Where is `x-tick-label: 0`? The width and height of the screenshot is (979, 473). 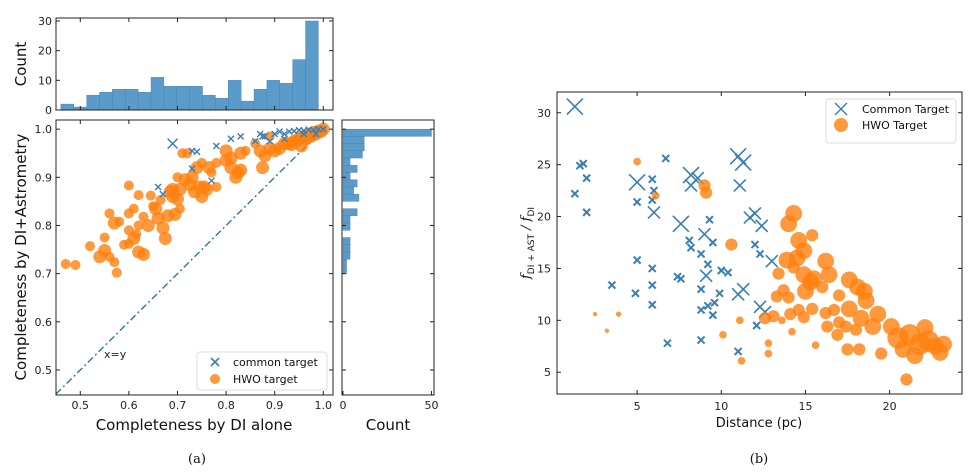 x-tick-label: 0 is located at coordinates (343, 405).